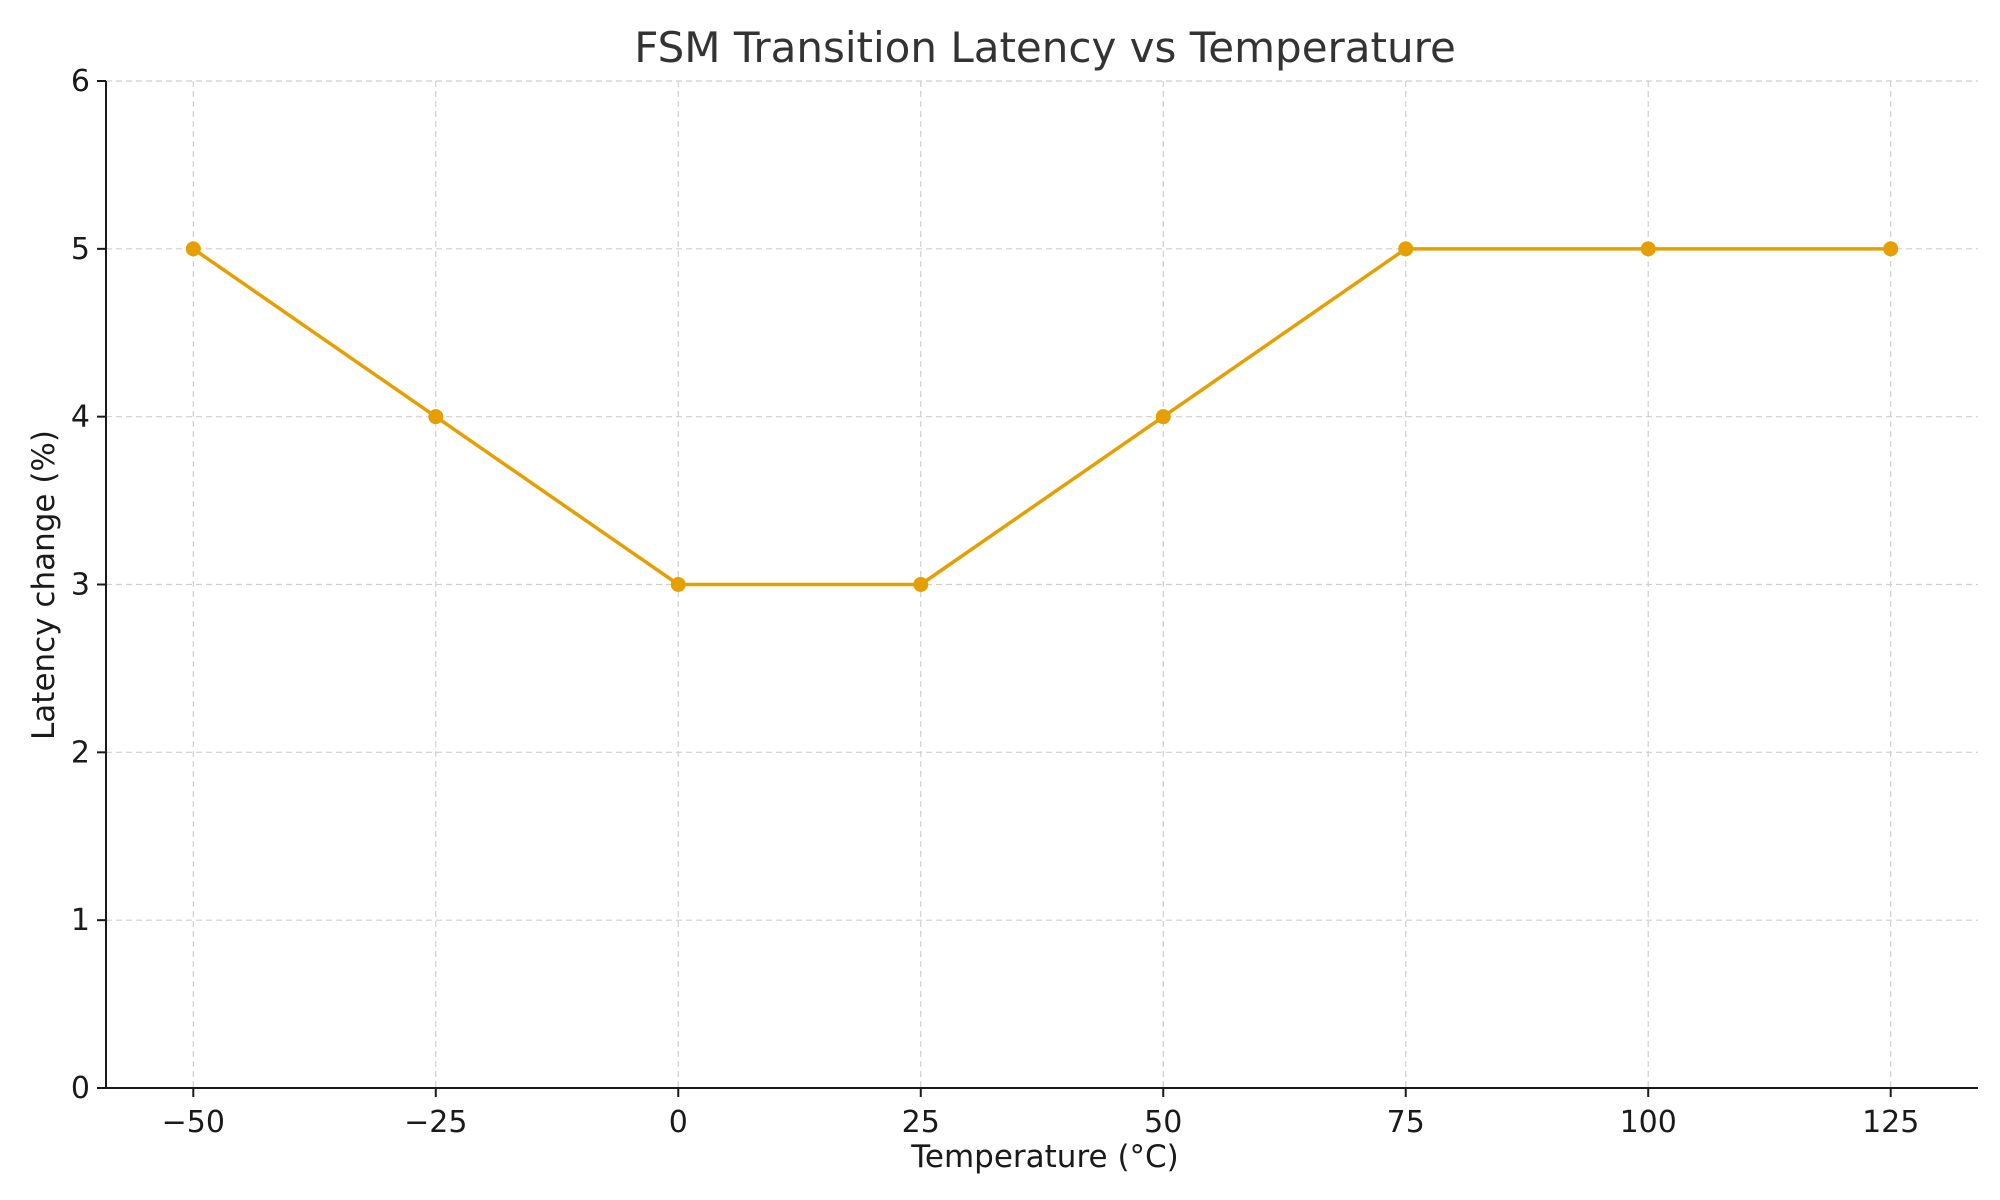 Image resolution: width=2000 pixels, height=1200 pixels. Describe the element at coordinates (80, 249) in the screenshot. I see `y-tick-label: 5` at that location.